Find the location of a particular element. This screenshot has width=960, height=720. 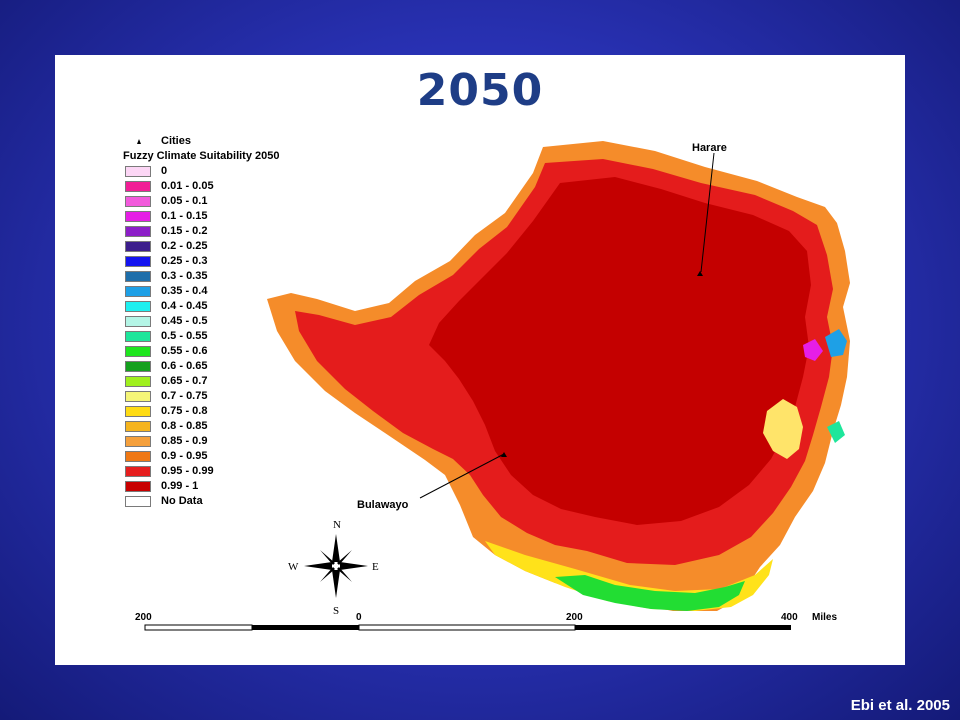

legend-item-label: 0.5 - 0.55 is located at coordinates (184, 336).